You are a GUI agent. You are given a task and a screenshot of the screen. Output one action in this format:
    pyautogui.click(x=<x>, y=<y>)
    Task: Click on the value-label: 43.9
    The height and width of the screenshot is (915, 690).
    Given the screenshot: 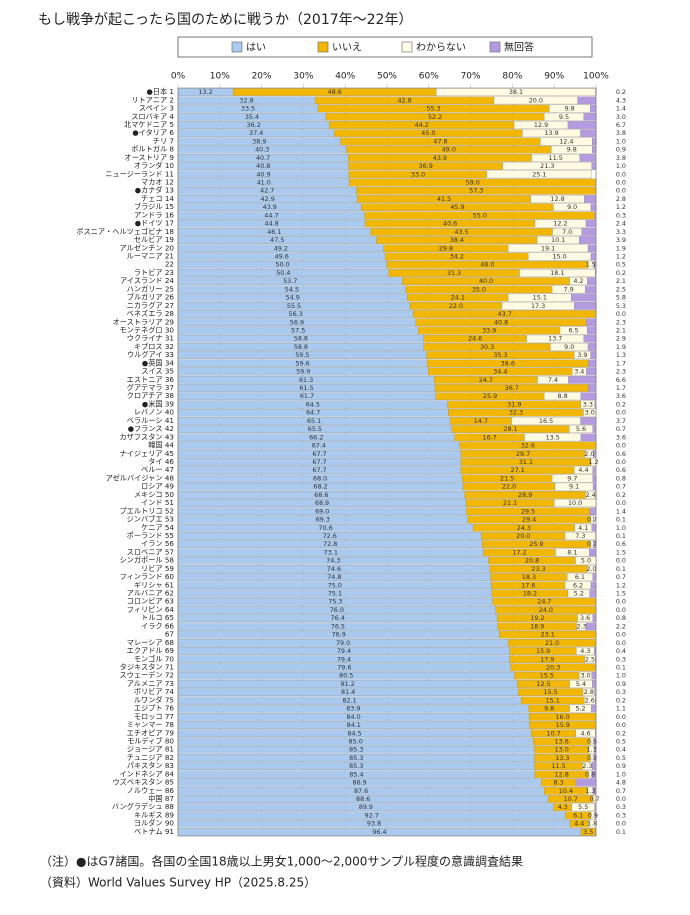 What is the action you would take?
    pyautogui.click(x=270, y=207)
    